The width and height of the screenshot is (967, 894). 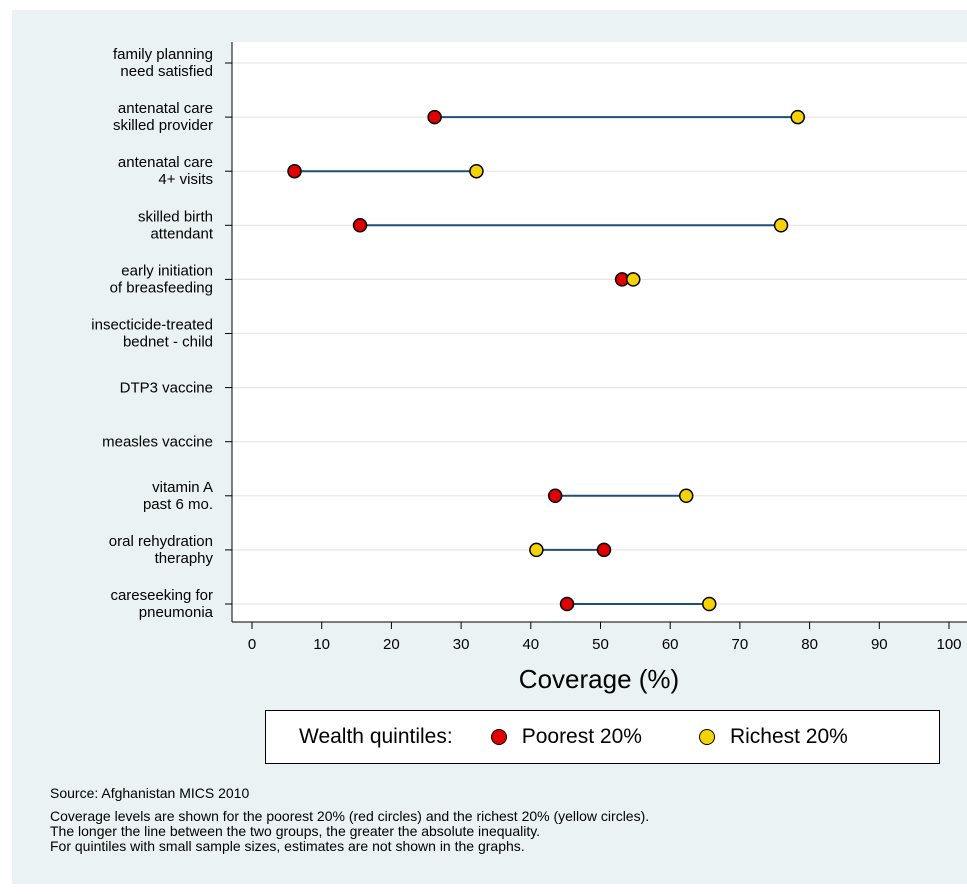 What do you see at coordinates (740, 644) in the screenshot?
I see `x-tick-label: 70` at bounding box center [740, 644].